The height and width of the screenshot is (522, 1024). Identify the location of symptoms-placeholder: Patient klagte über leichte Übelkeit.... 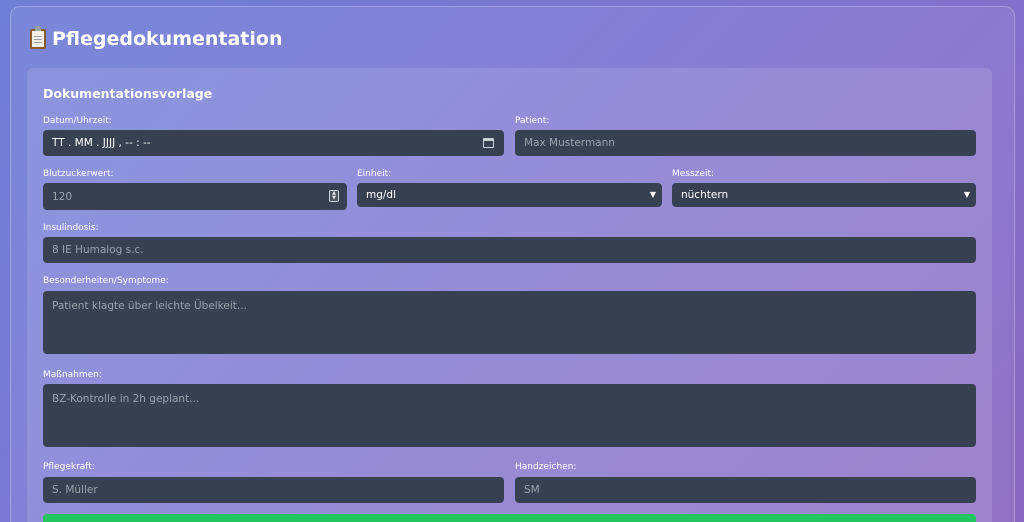
(149, 306).